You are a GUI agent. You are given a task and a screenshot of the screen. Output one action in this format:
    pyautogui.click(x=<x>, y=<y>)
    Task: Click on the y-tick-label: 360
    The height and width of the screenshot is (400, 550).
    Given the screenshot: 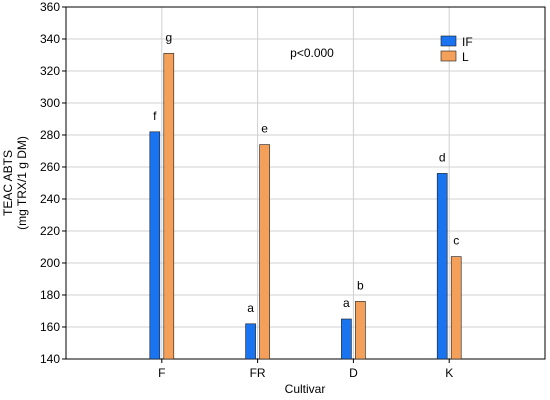 What is the action you would take?
    pyautogui.click(x=50, y=7)
    